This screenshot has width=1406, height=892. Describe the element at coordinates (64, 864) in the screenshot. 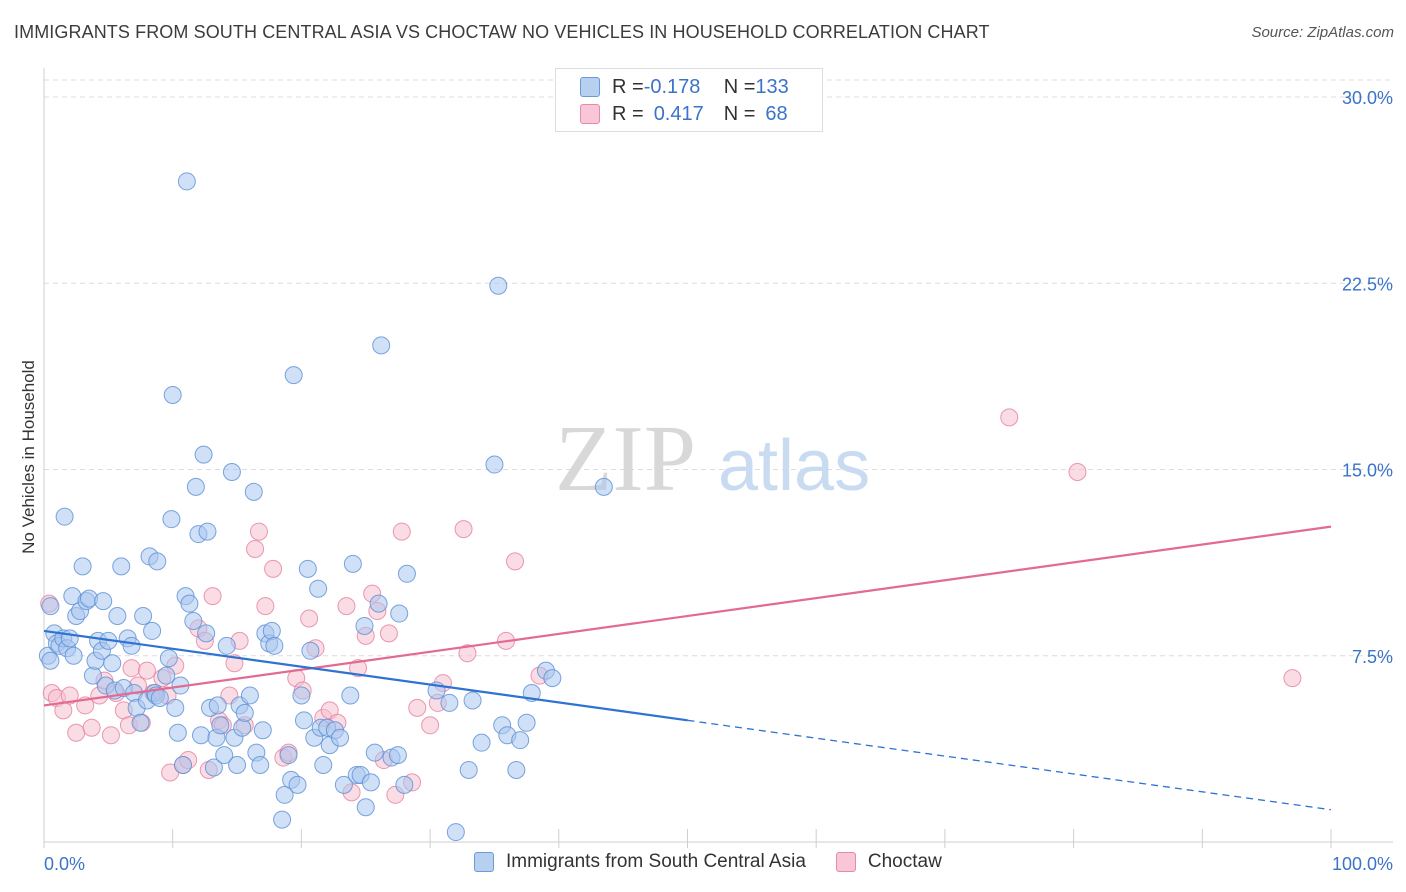

I see `x-tick-label-min: 0.0%` at that location.